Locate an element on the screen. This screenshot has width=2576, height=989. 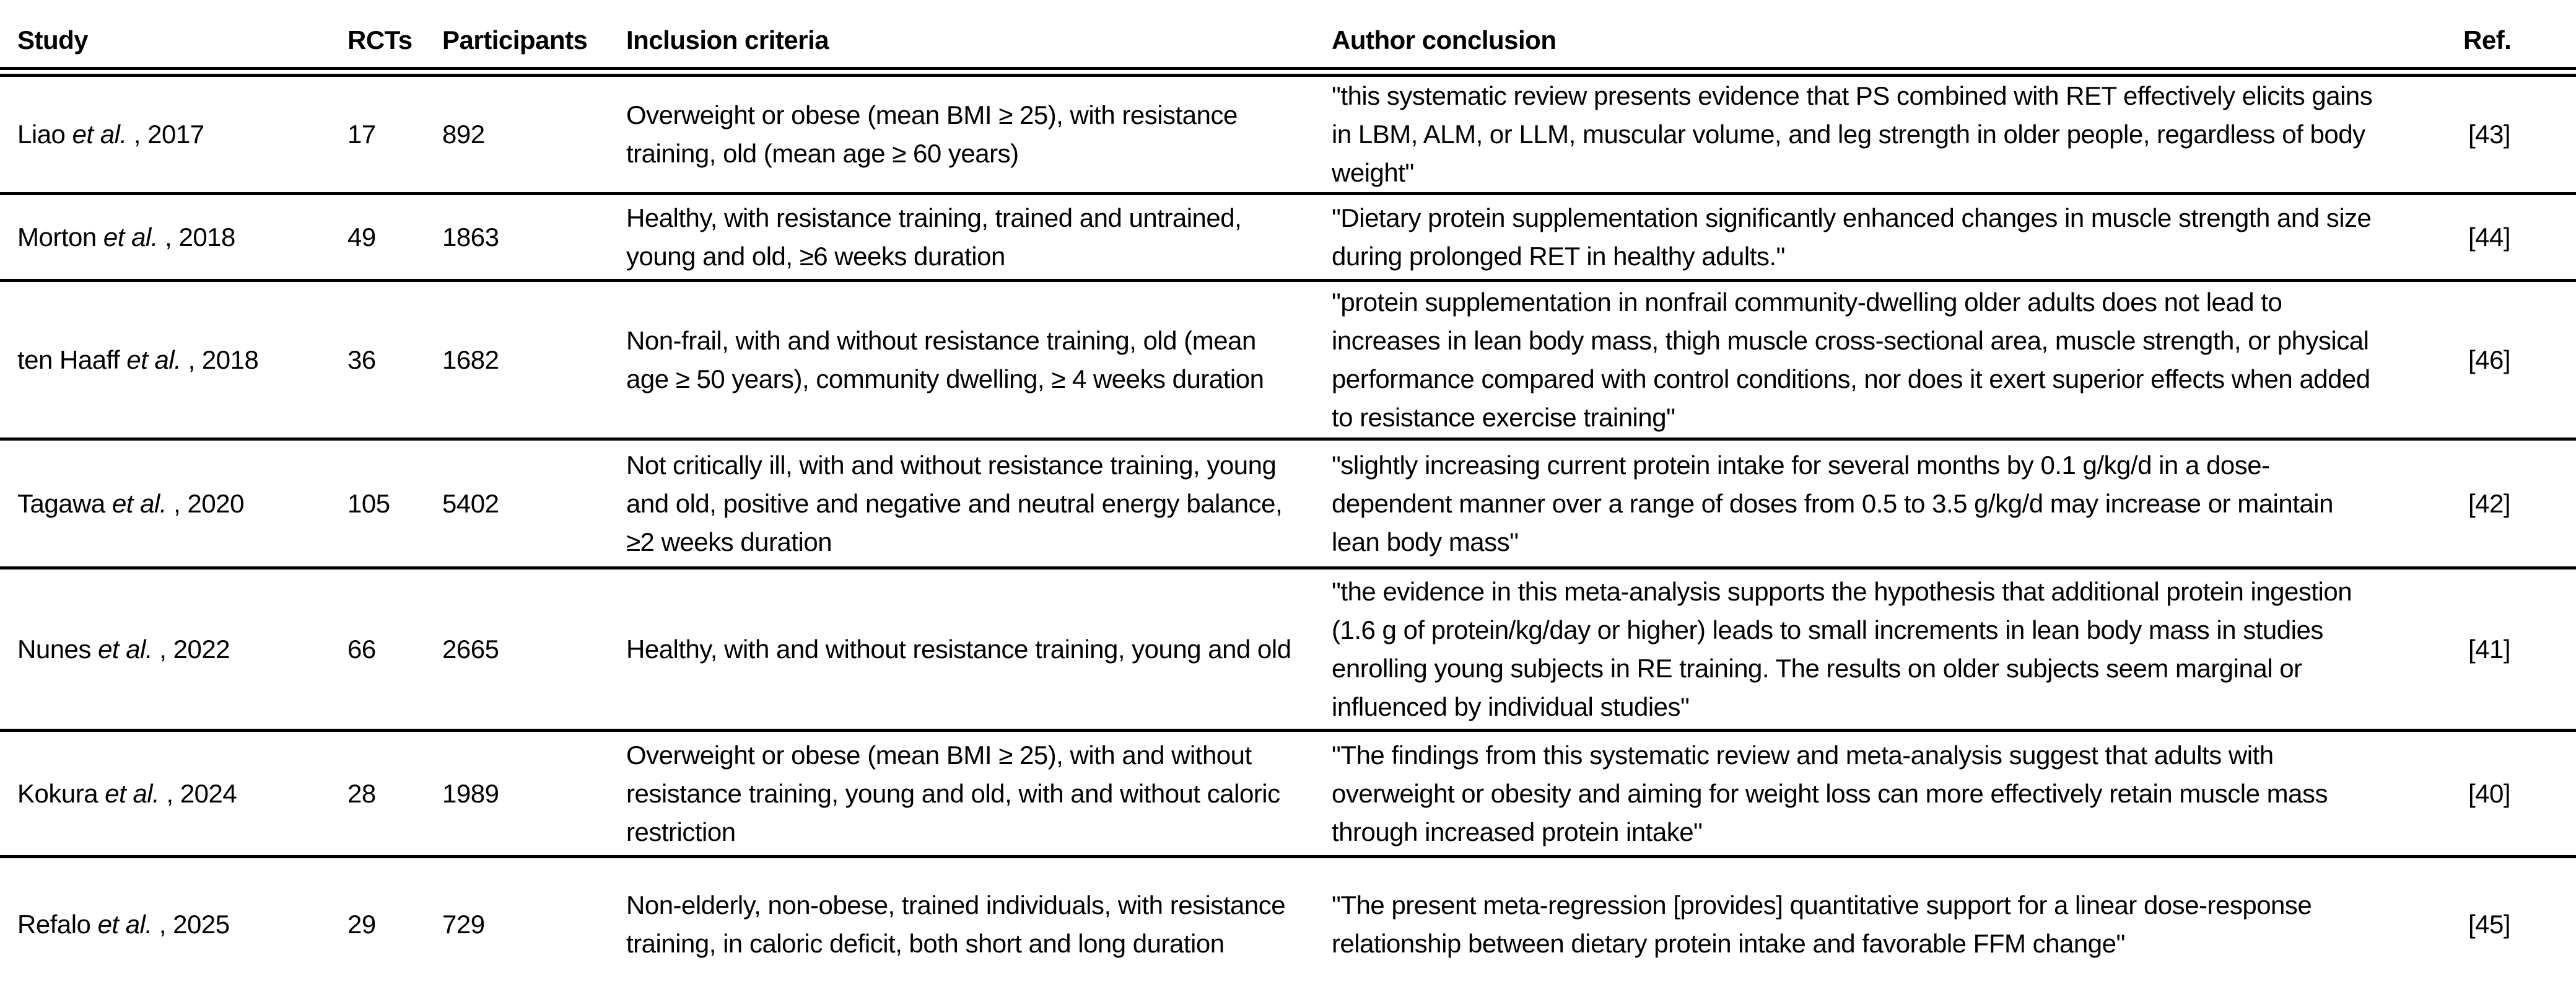
study-year: , 2024 is located at coordinates (198, 793).